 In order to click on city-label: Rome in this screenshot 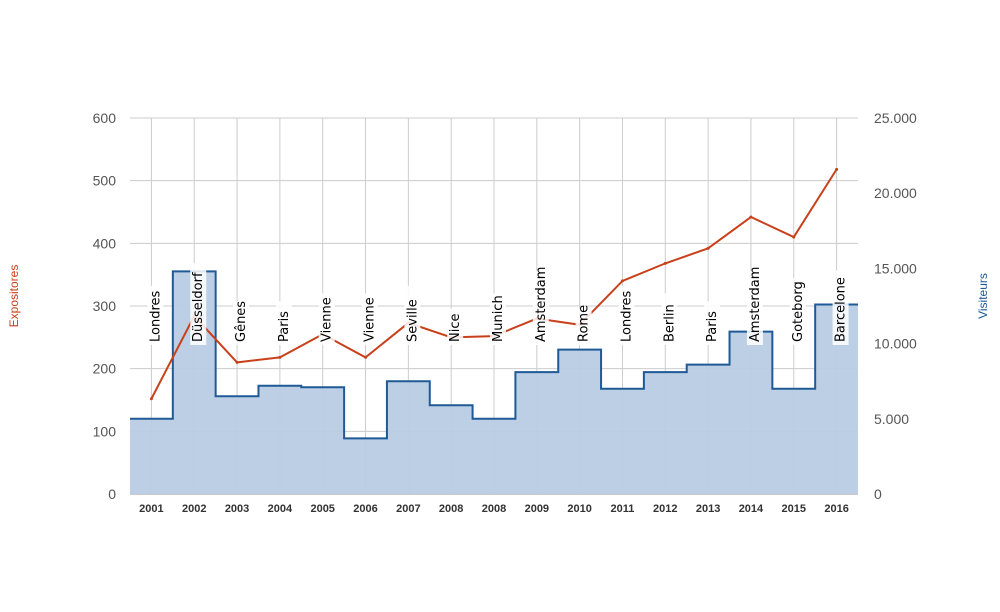, I will do `click(584, 323)`.